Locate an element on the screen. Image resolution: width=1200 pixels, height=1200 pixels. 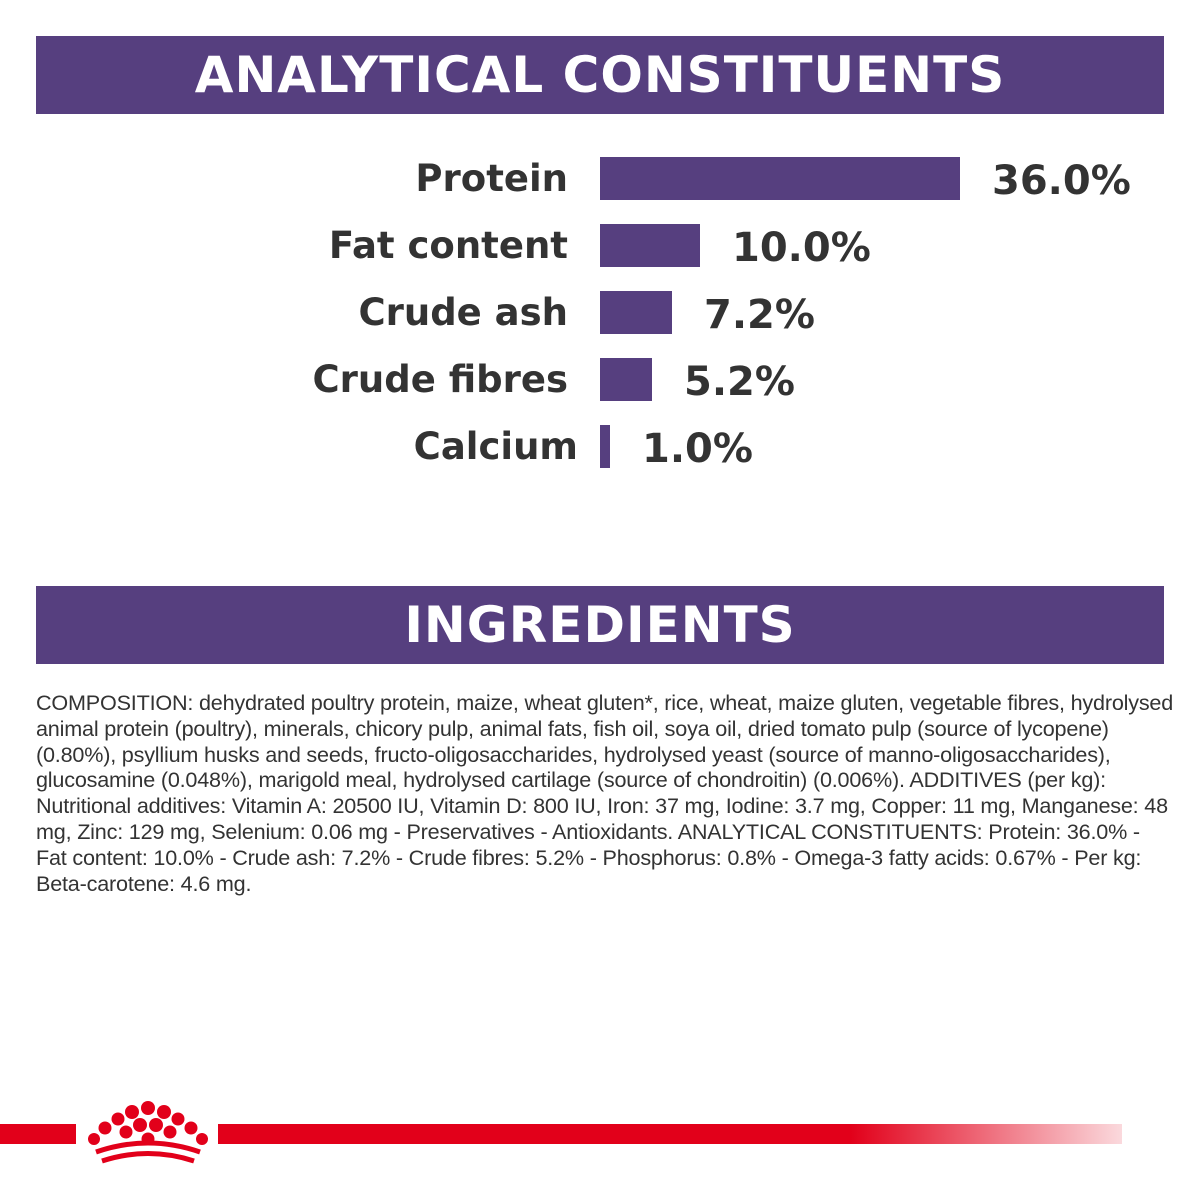
chart-label-crude-fibres: Crude fibres is located at coordinates (440, 379).